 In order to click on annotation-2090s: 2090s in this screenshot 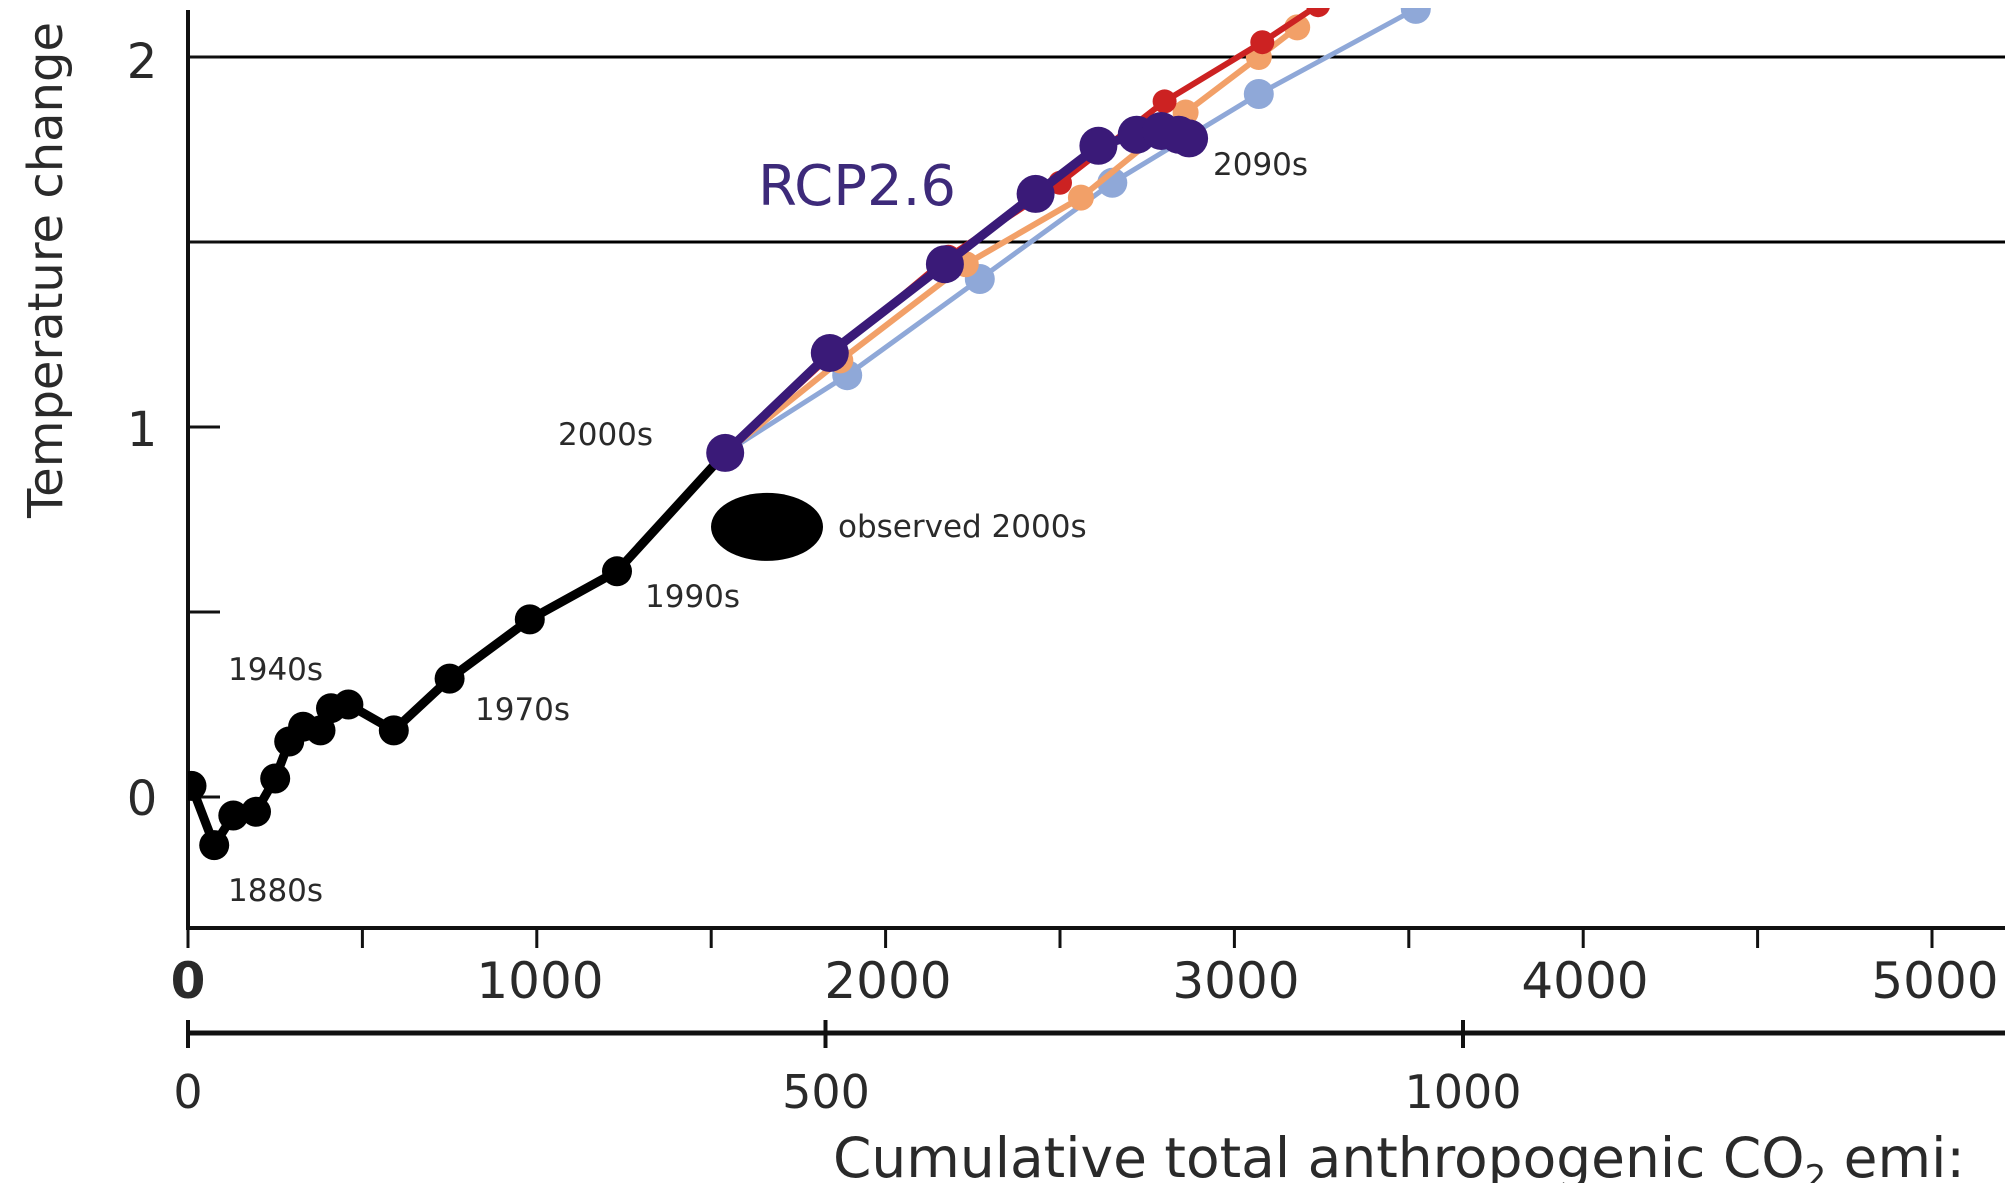, I will do `click(1260, 165)`.